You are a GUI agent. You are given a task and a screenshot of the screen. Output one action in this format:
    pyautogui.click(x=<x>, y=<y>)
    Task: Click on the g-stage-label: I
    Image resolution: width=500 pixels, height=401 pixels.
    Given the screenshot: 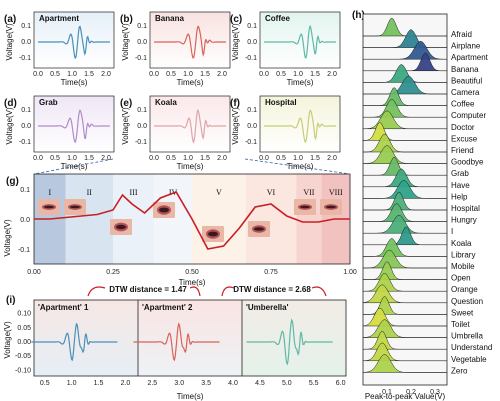 What is the action you would take?
    pyautogui.click(x=49, y=192)
    